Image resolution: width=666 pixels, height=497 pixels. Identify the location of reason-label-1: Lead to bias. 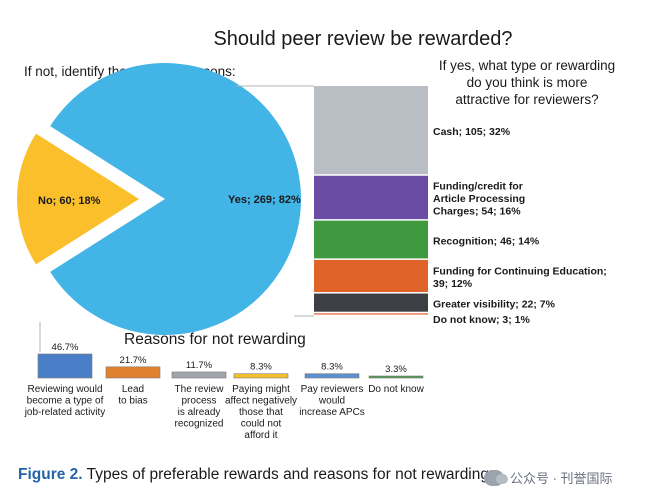
(132, 395).